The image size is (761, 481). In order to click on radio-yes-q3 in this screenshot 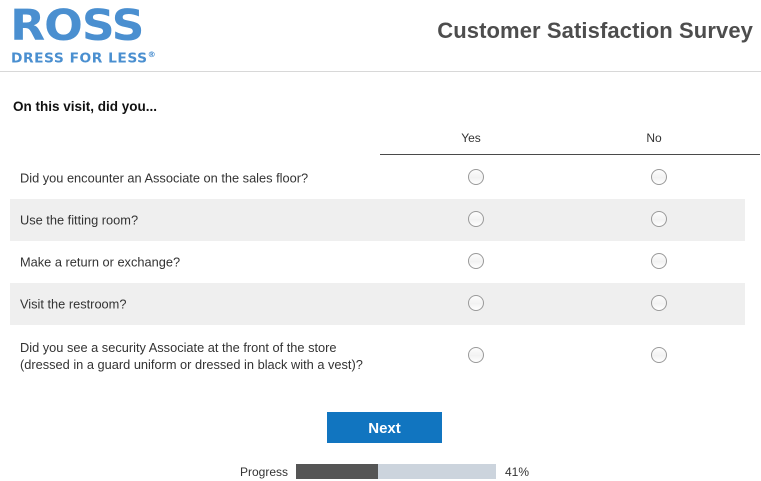, I will do `click(476, 261)`.